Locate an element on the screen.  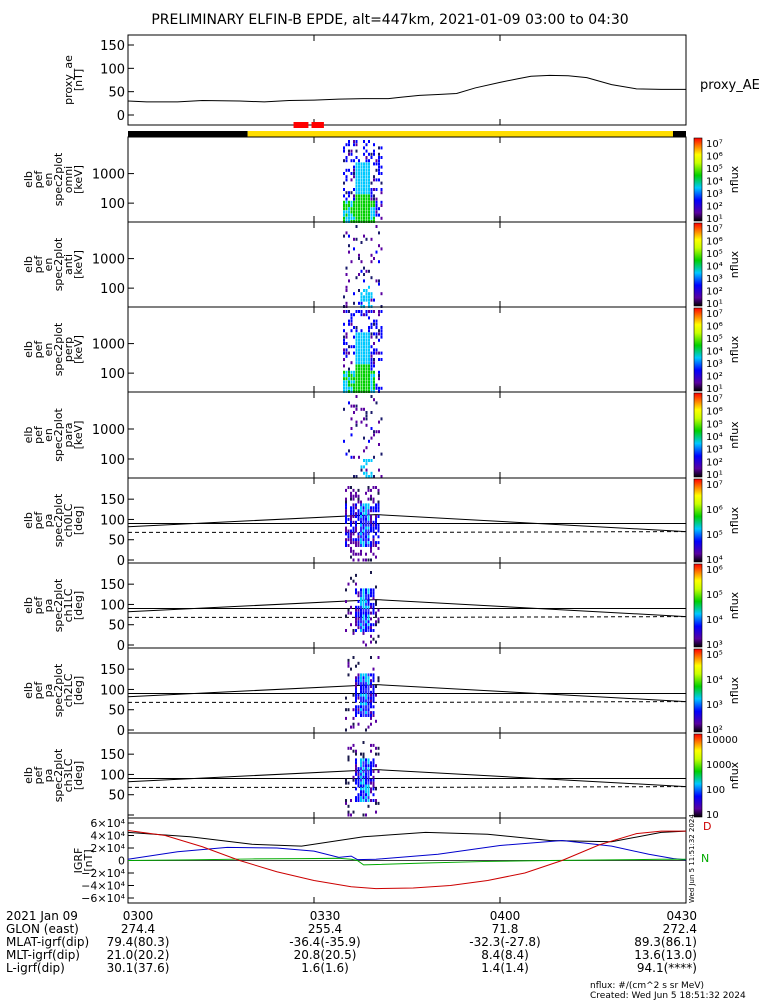
status-segment is located at coordinates (460, 134).